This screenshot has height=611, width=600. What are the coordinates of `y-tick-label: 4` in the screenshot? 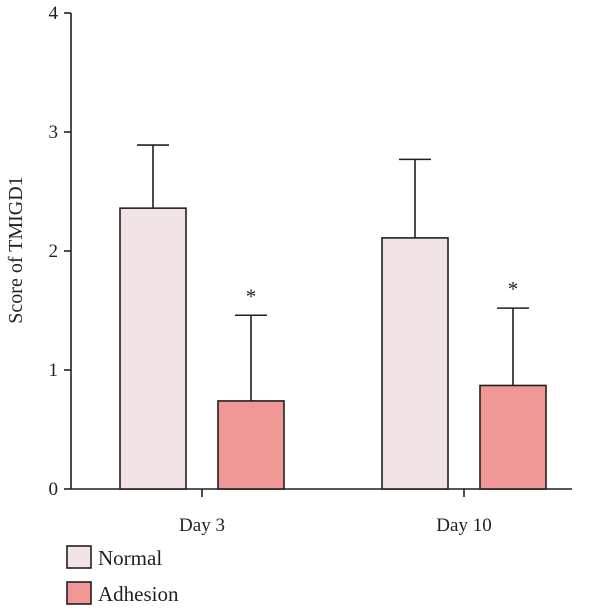 It's located at (54, 13).